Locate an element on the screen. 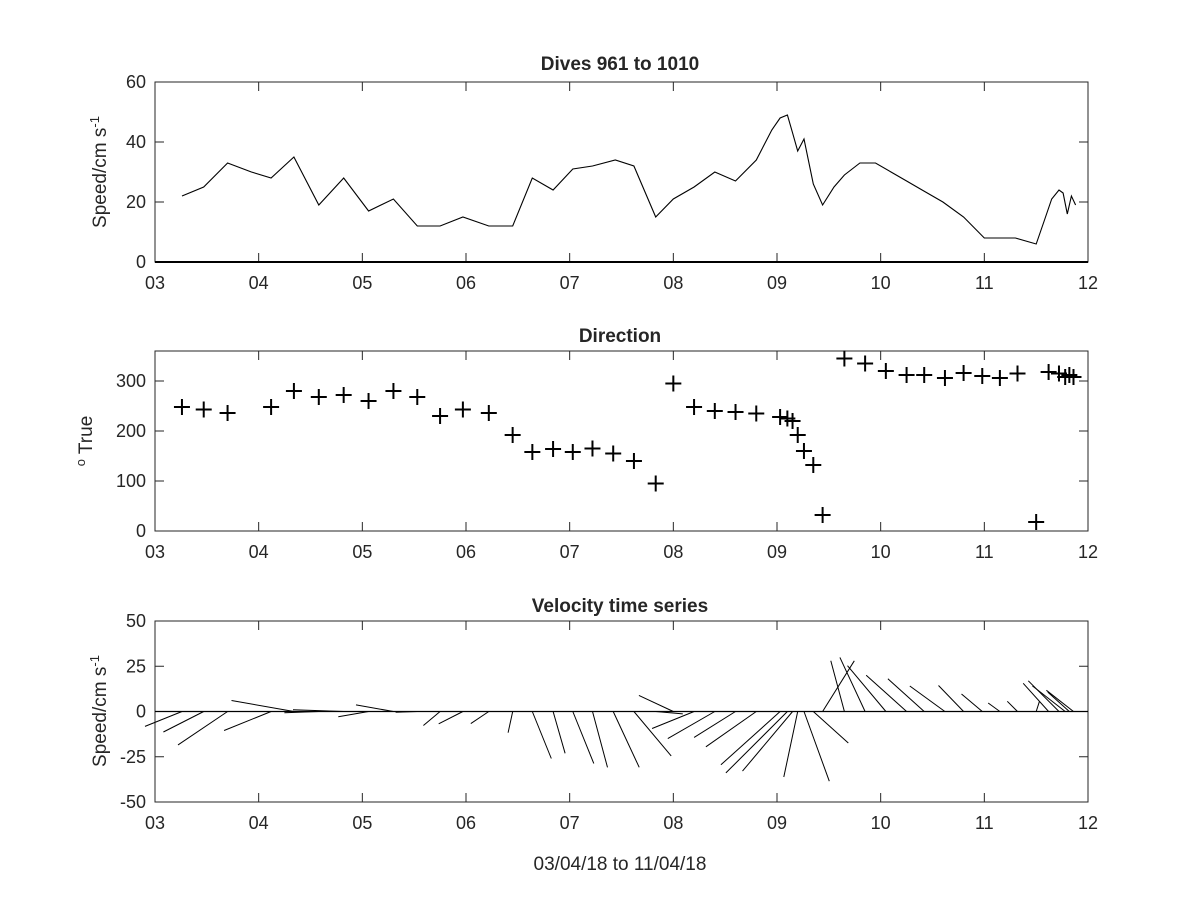 The width and height of the screenshot is (1200, 900). y-tick-label: -25 is located at coordinates (133, 757).